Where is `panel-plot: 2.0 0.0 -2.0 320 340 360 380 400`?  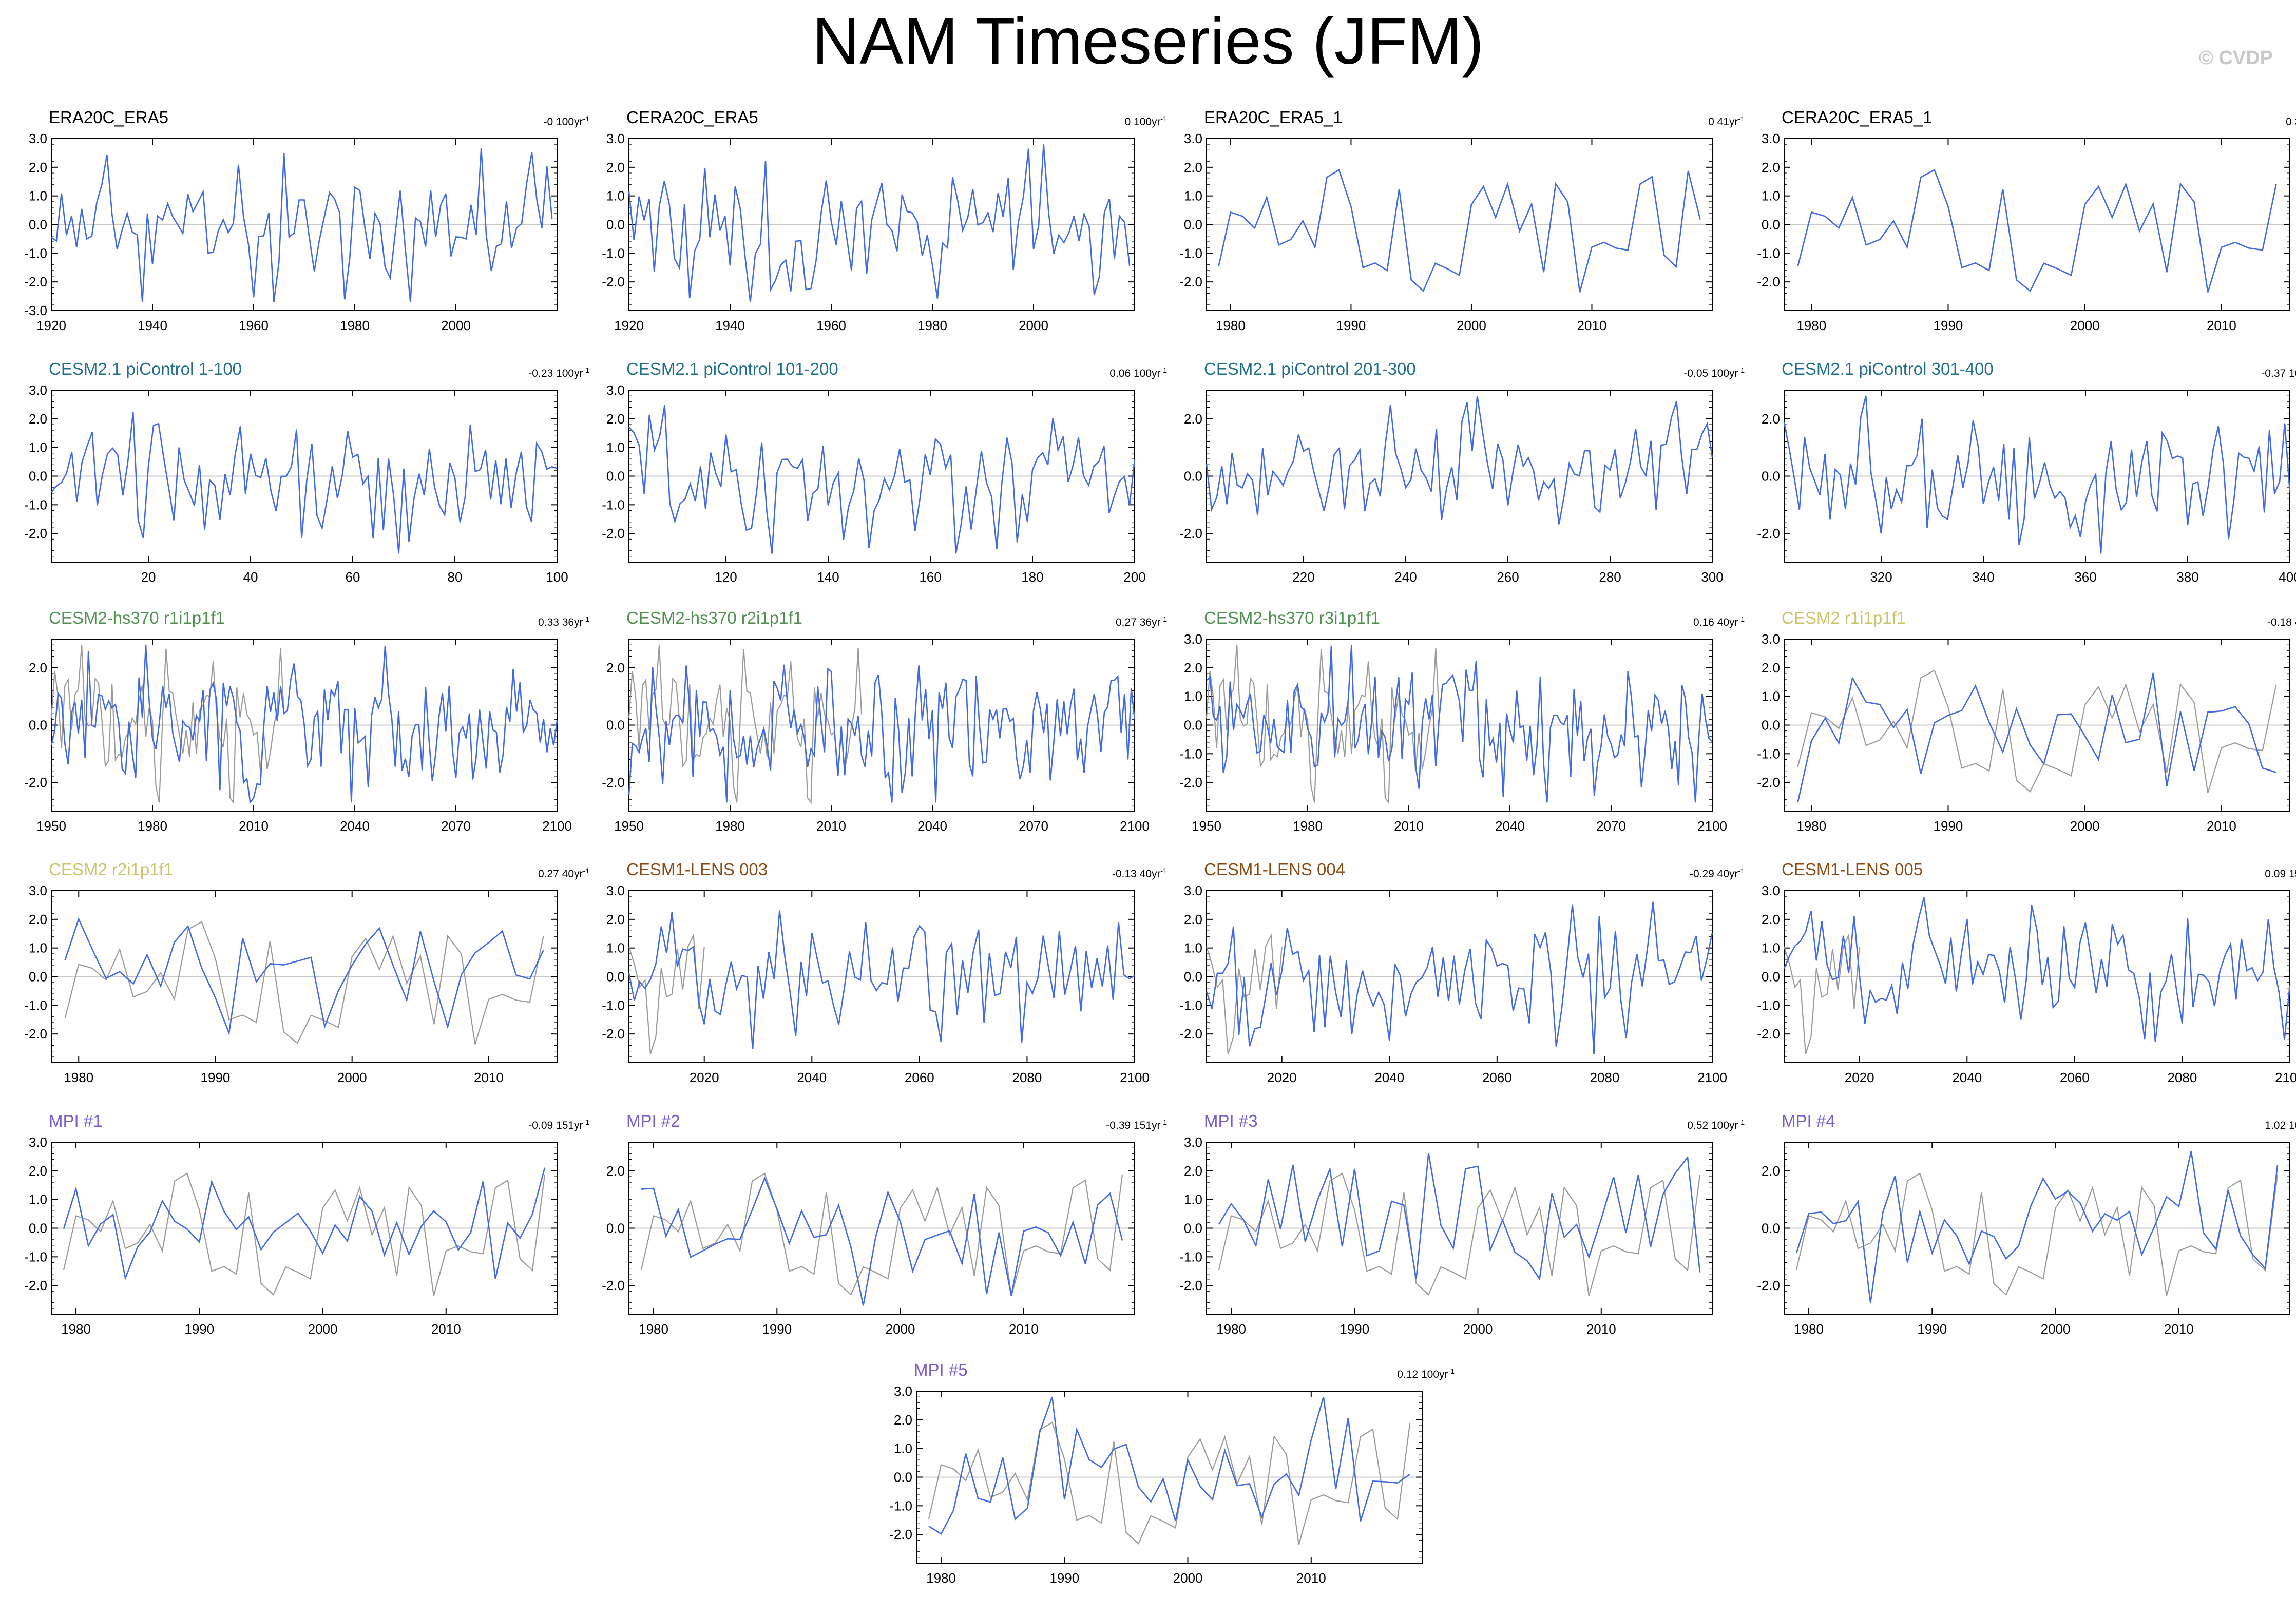
panel-plot: 2.0 0.0 -2.0 320 340 360 380 400 is located at coordinates (2026, 487).